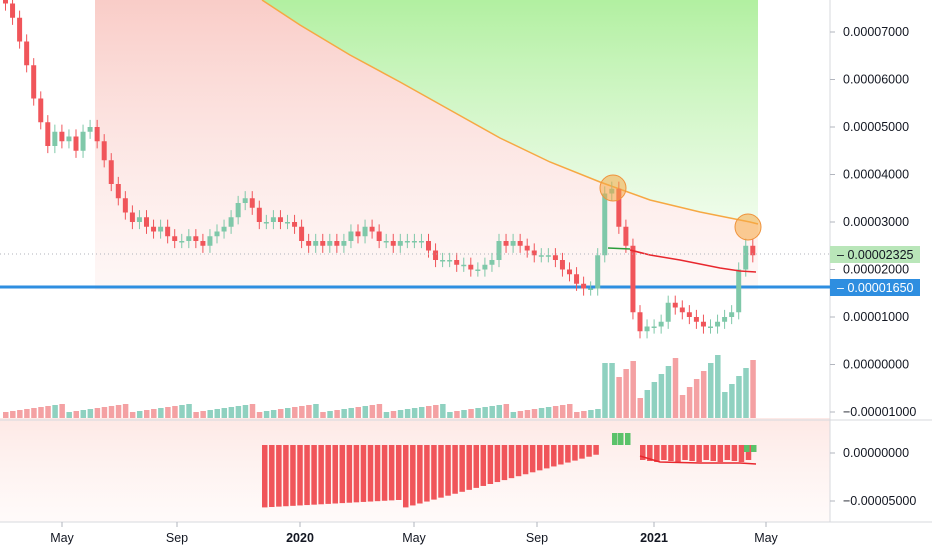  Describe the element at coordinates (300, 533) in the screenshot. I see `time-tick: 2020` at that location.